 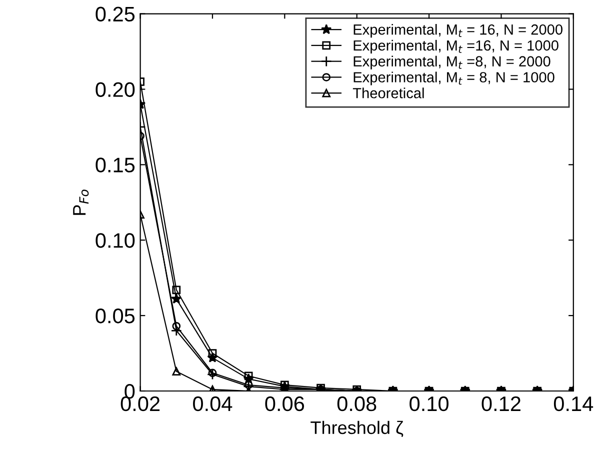 I want to click on legend-label: Theoretical, so click(x=388, y=93).